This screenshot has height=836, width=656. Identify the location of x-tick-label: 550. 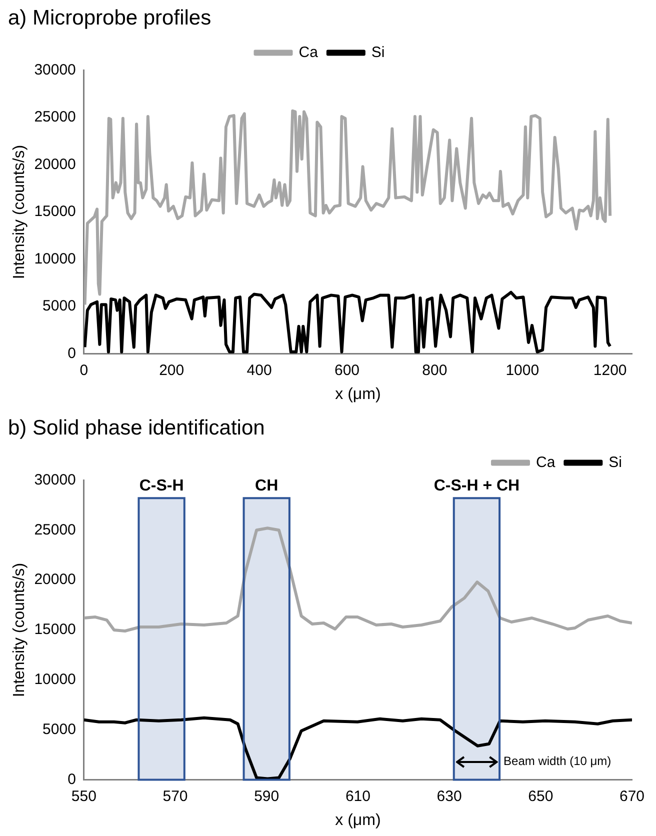
(83, 796).